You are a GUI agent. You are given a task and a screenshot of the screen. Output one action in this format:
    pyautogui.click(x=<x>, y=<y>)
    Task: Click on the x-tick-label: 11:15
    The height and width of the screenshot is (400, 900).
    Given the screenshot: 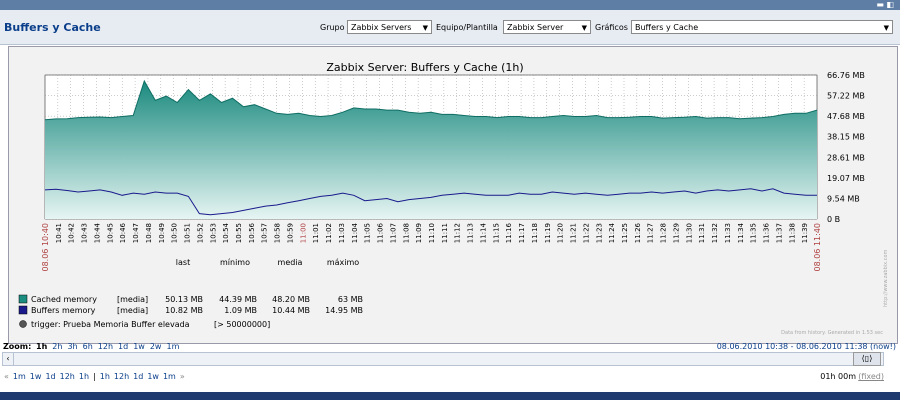 What is the action you would take?
    pyautogui.click(x=496, y=233)
    